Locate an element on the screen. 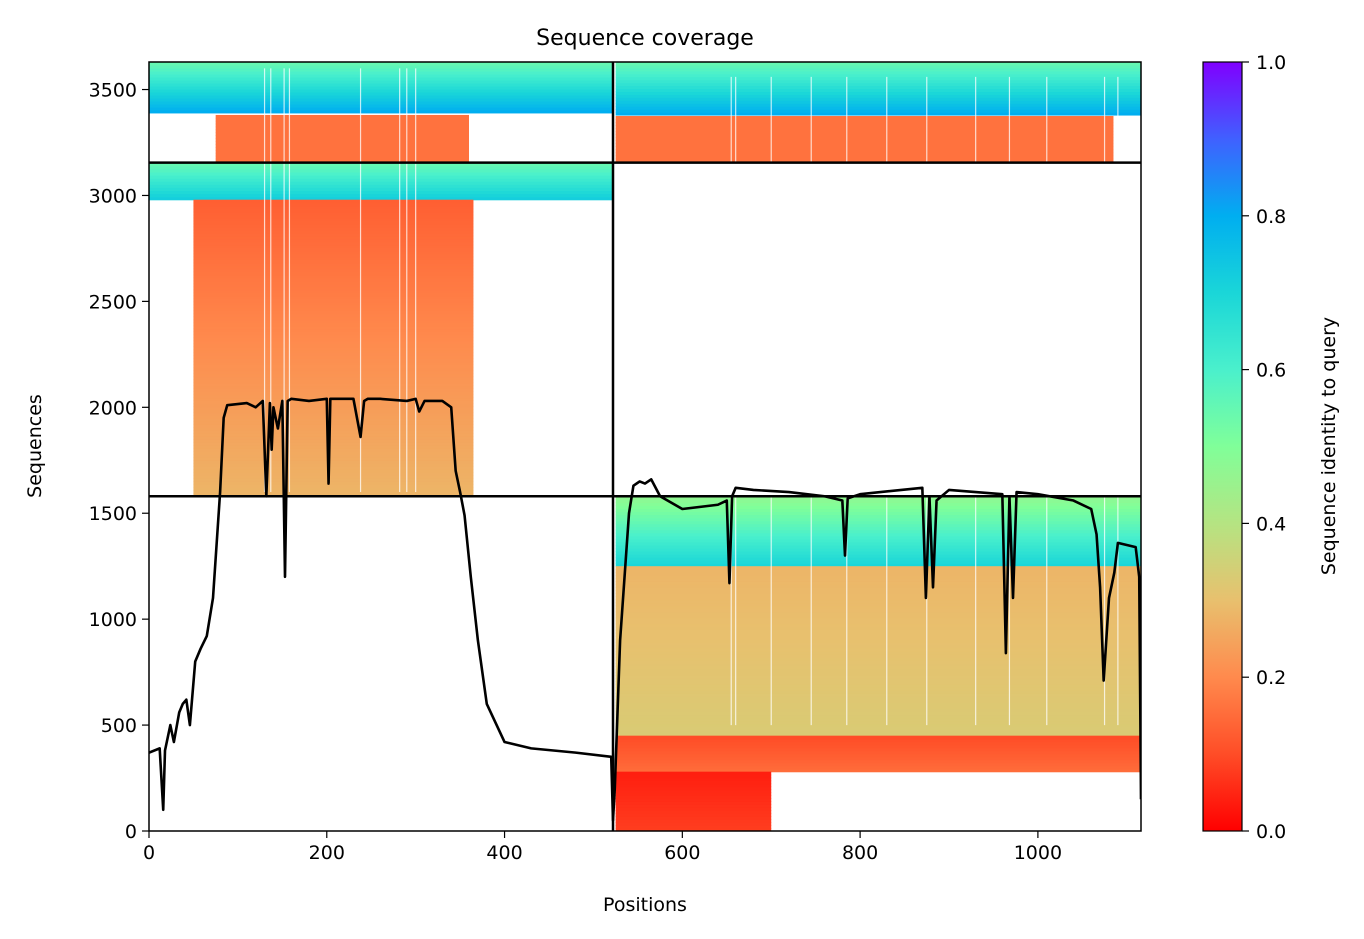  y-tick-label: 0 is located at coordinates (131, 832).